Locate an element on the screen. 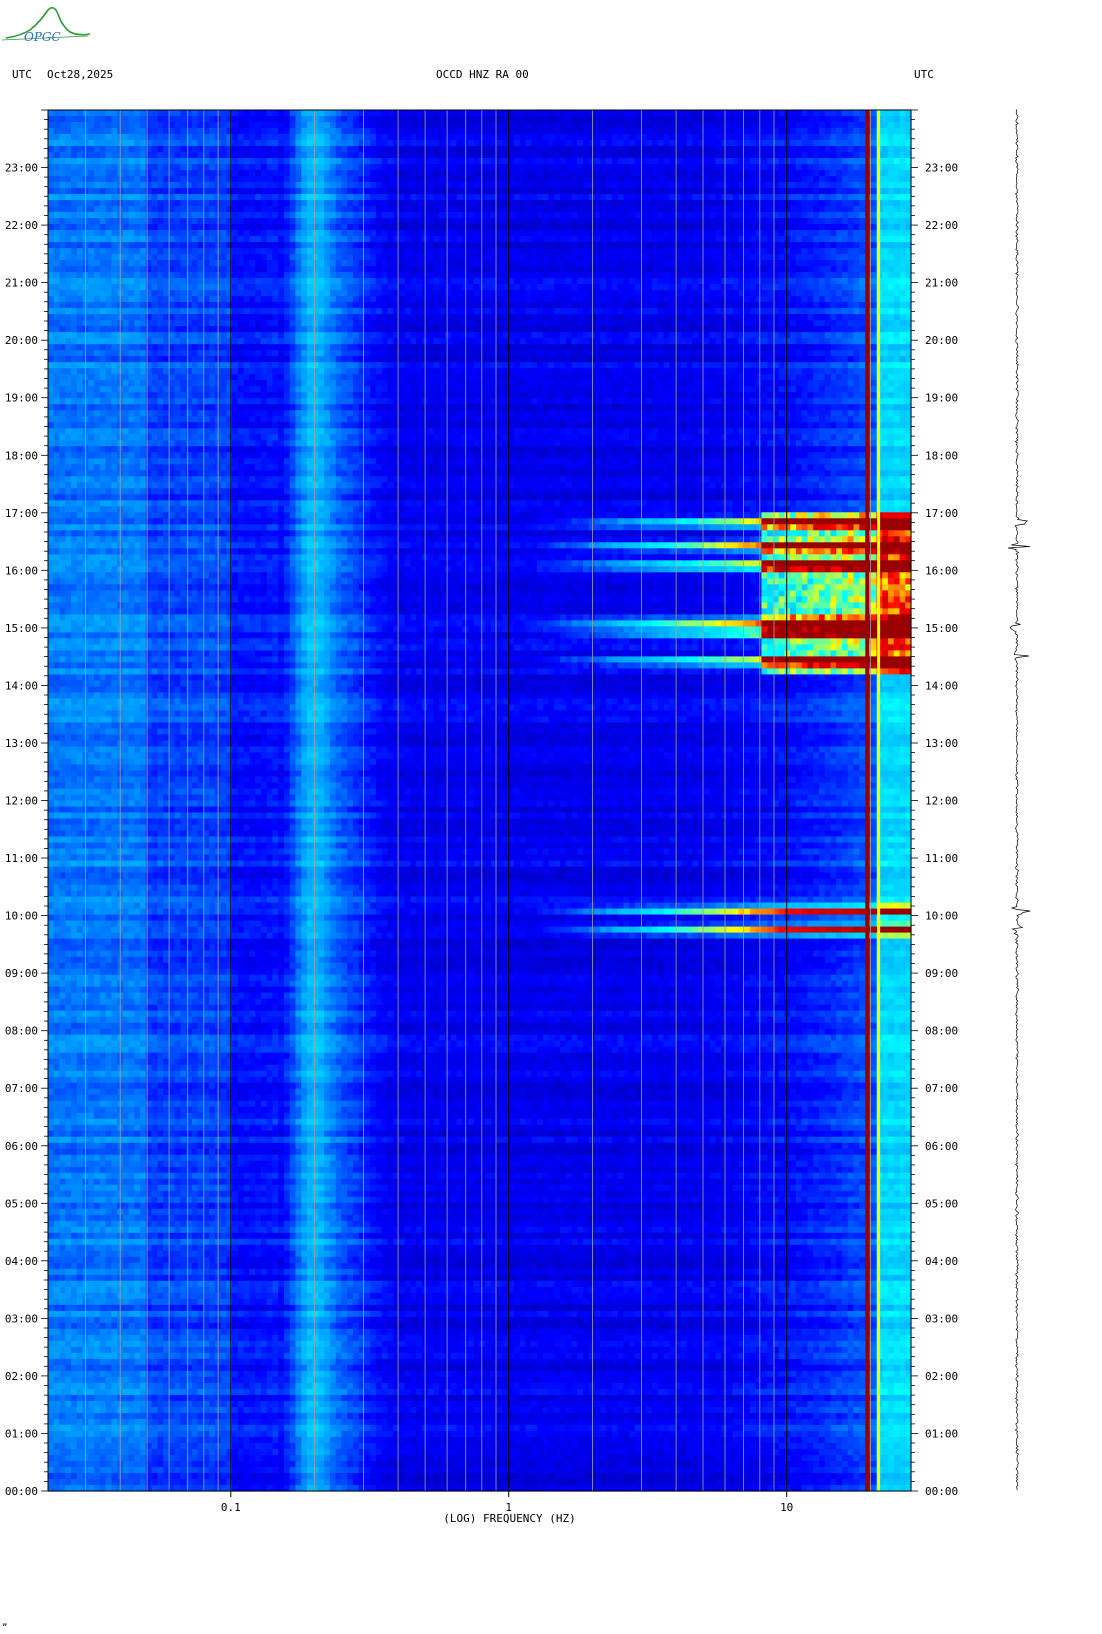 The height and width of the screenshot is (1634, 1102). y-tick-label-right: 09:00 is located at coordinates (941, 973).